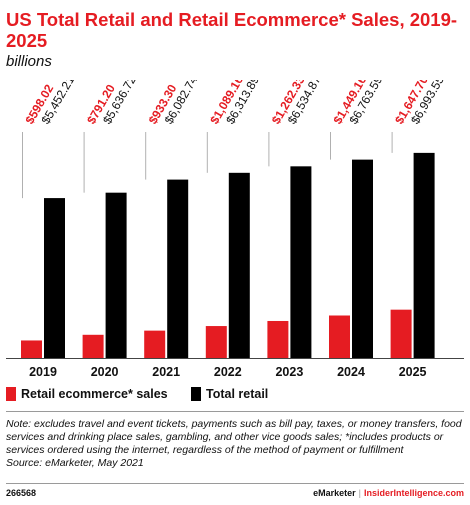 The height and width of the screenshot is (505, 470). Describe the element at coordinates (228, 372) in the screenshot. I see `x-tick-label-2022: 2022` at that location.